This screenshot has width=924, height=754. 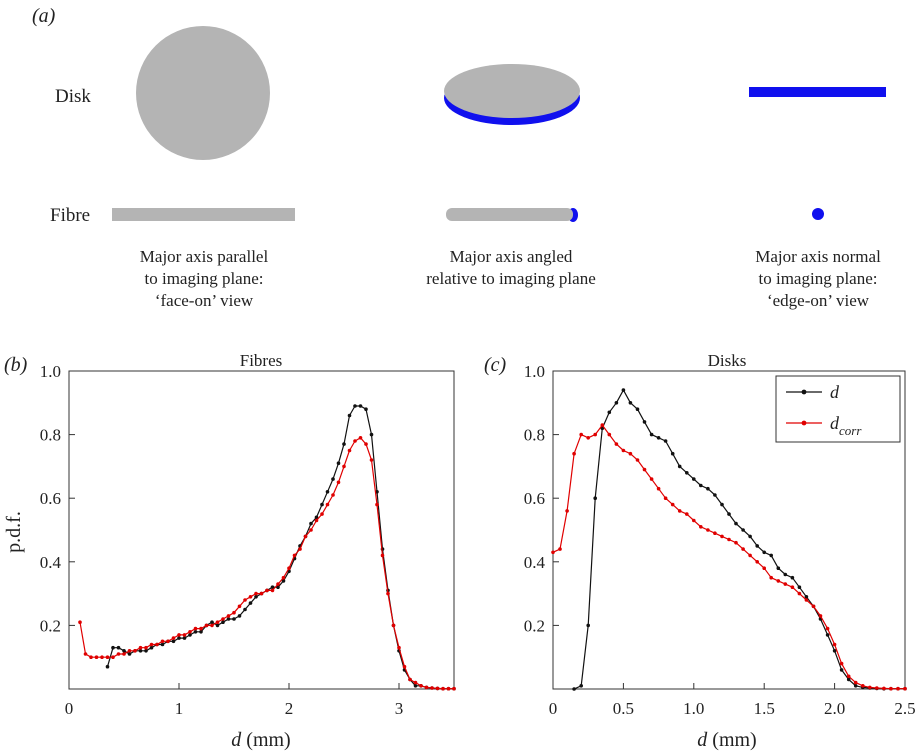 What do you see at coordinates (727, 360) in the screenshot?
I see `chart-title-disks: Disks` at bounding box center [727, 360].